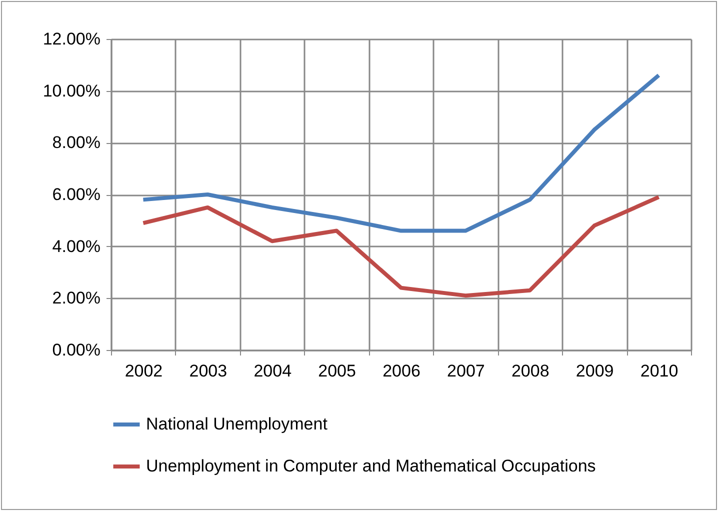 The height and width of the screenshot is (513, 720). What do you see at coordinates (337, 371) in the screenshot?
I see `x-tick-label: 2005` at bounding box center [337, 371].